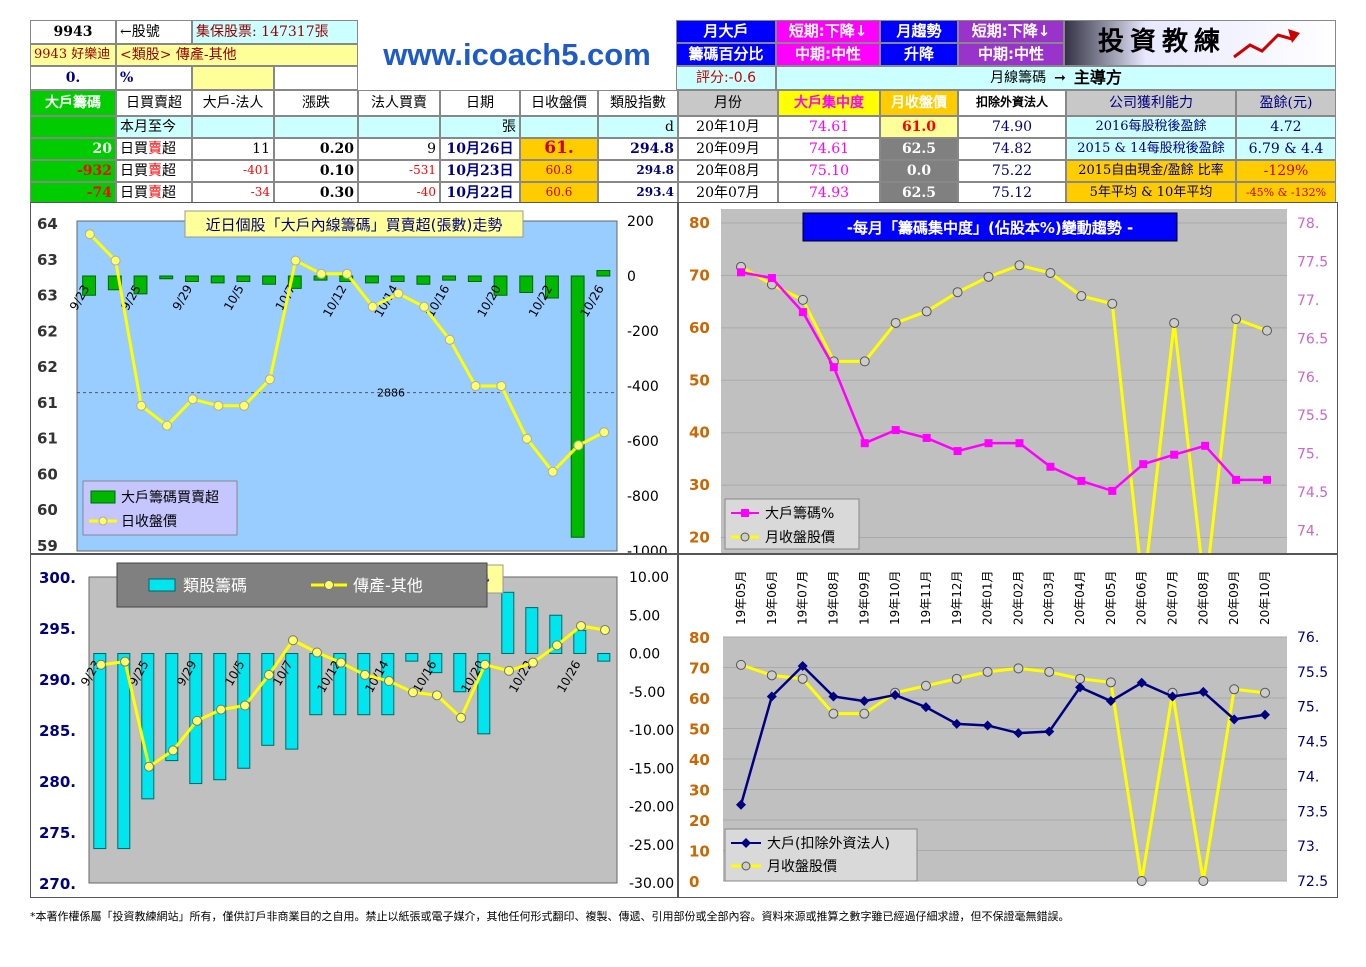  What do you see at coordinates (480, 103) in the screenshot?
I see `col-header: 日期` at bounding box center [480, 103].